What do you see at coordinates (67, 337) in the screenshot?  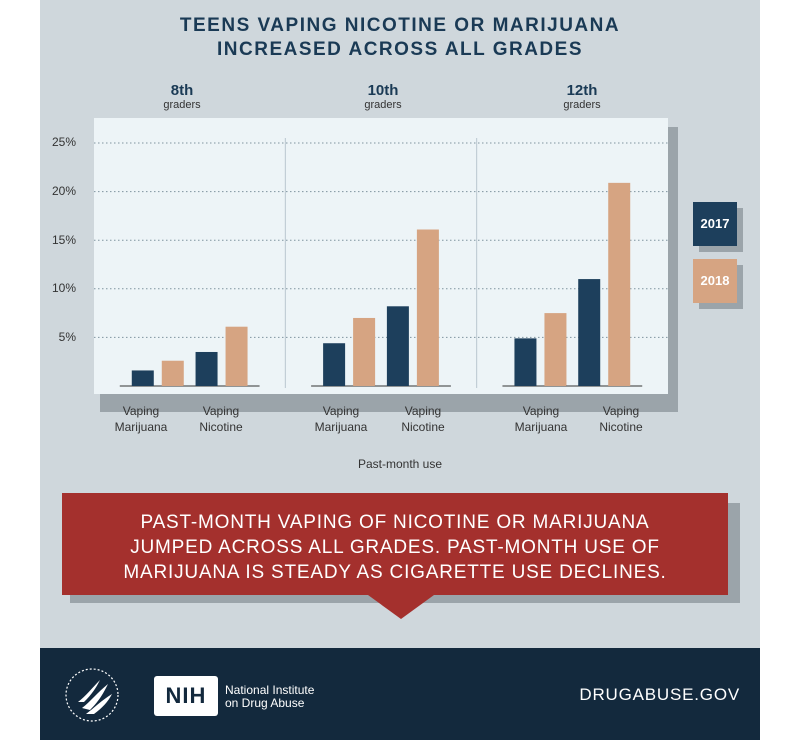 I see `y-tick-label: 5%` at bounding box center [67, 337].